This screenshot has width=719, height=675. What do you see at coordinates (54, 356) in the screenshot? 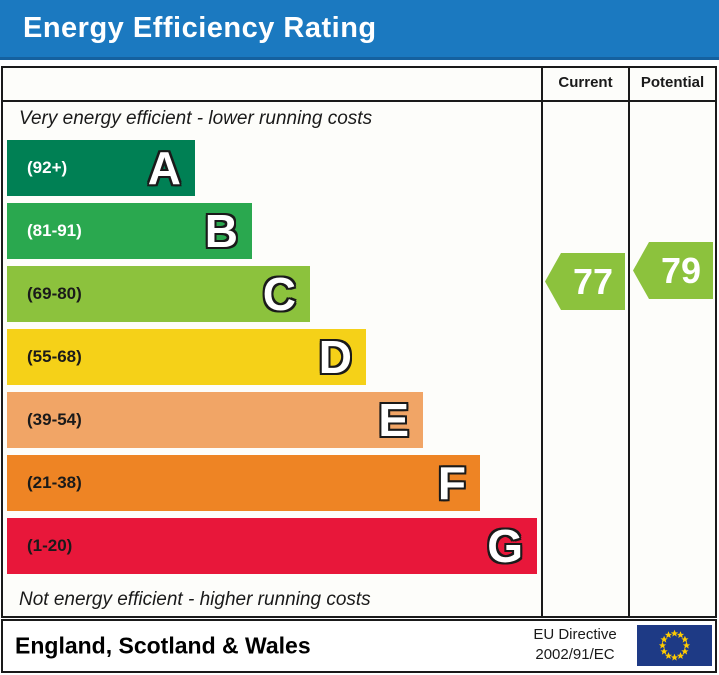
I see `band-d-range-label: (55-68)` at bounding box center [54, 356].